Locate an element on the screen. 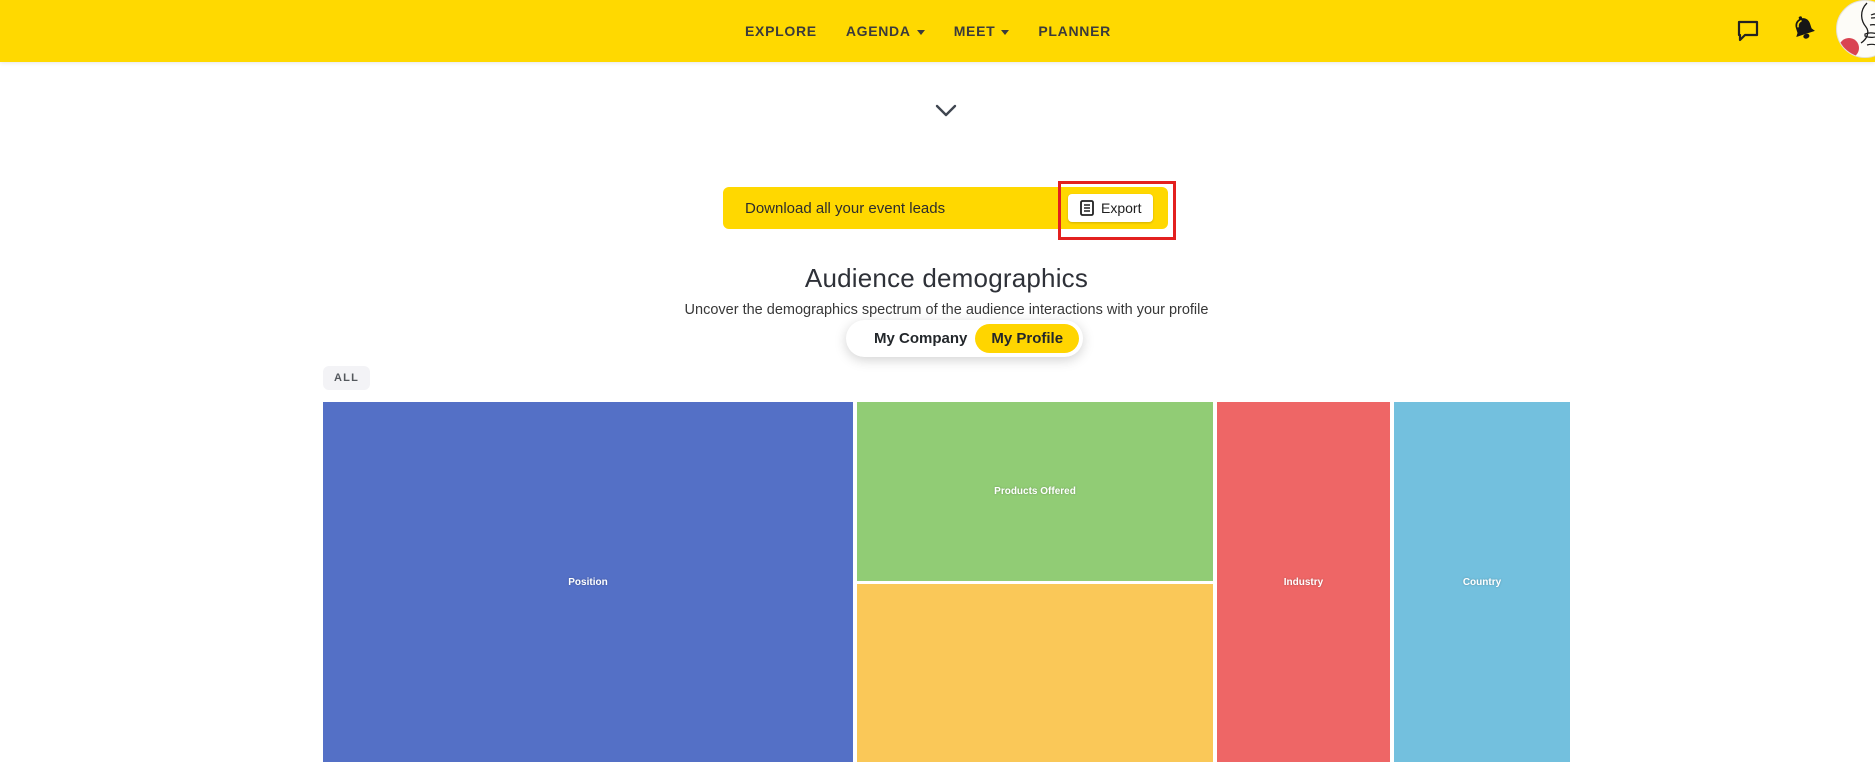 The height and width of the screenshot is (762, 1875). audience-scope-toggle: My Company My Profile is located at coordinates (964, 338).